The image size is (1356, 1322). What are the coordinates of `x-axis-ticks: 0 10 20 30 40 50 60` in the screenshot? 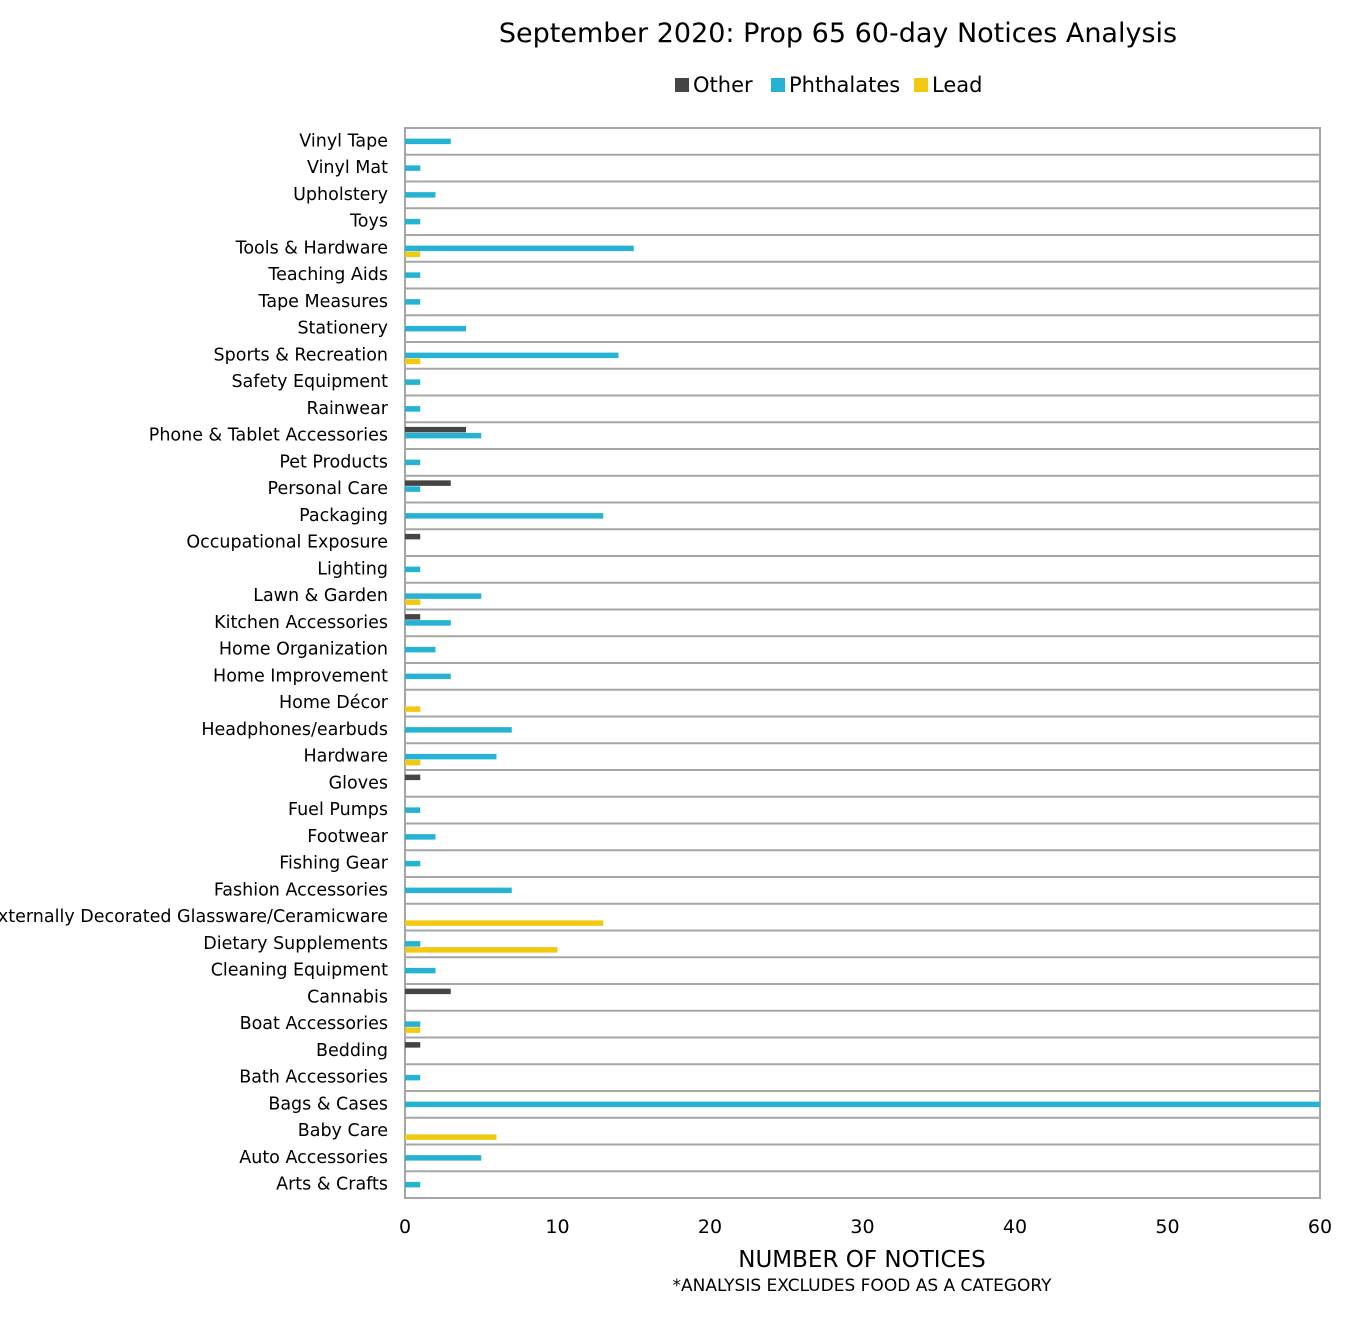 It's located at (865, 1227).